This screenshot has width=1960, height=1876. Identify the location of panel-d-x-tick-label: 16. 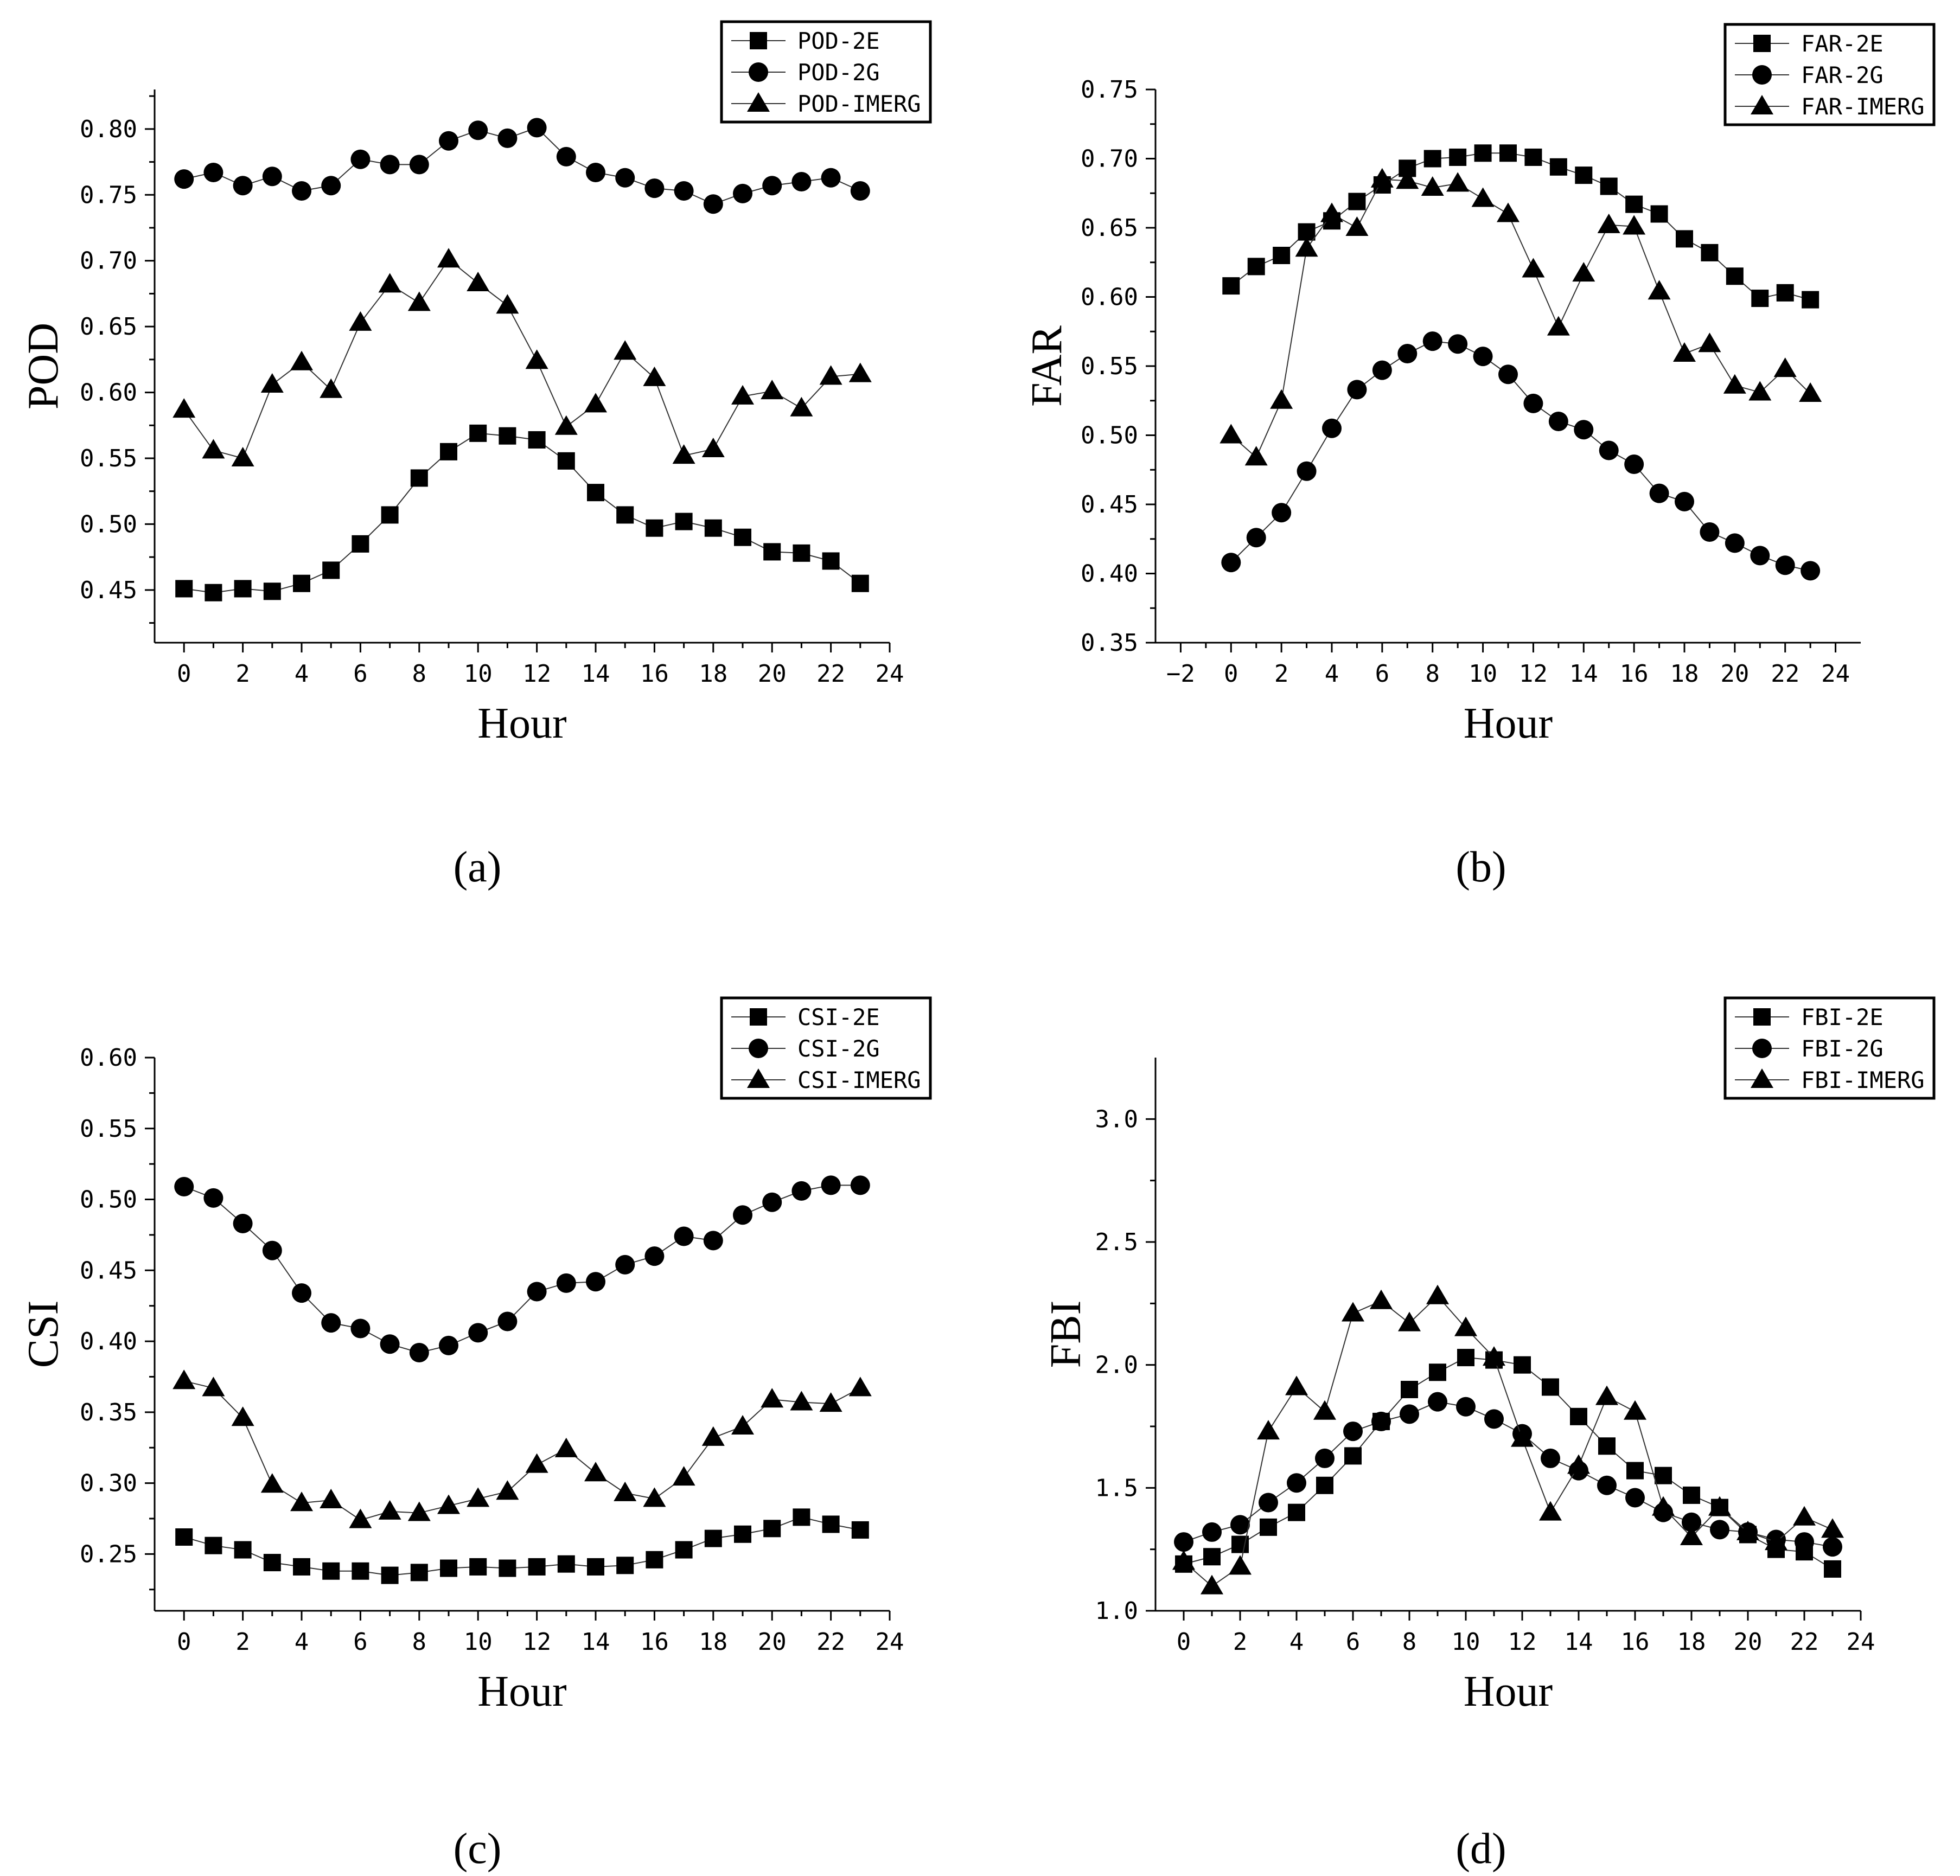
(1635, 1642).